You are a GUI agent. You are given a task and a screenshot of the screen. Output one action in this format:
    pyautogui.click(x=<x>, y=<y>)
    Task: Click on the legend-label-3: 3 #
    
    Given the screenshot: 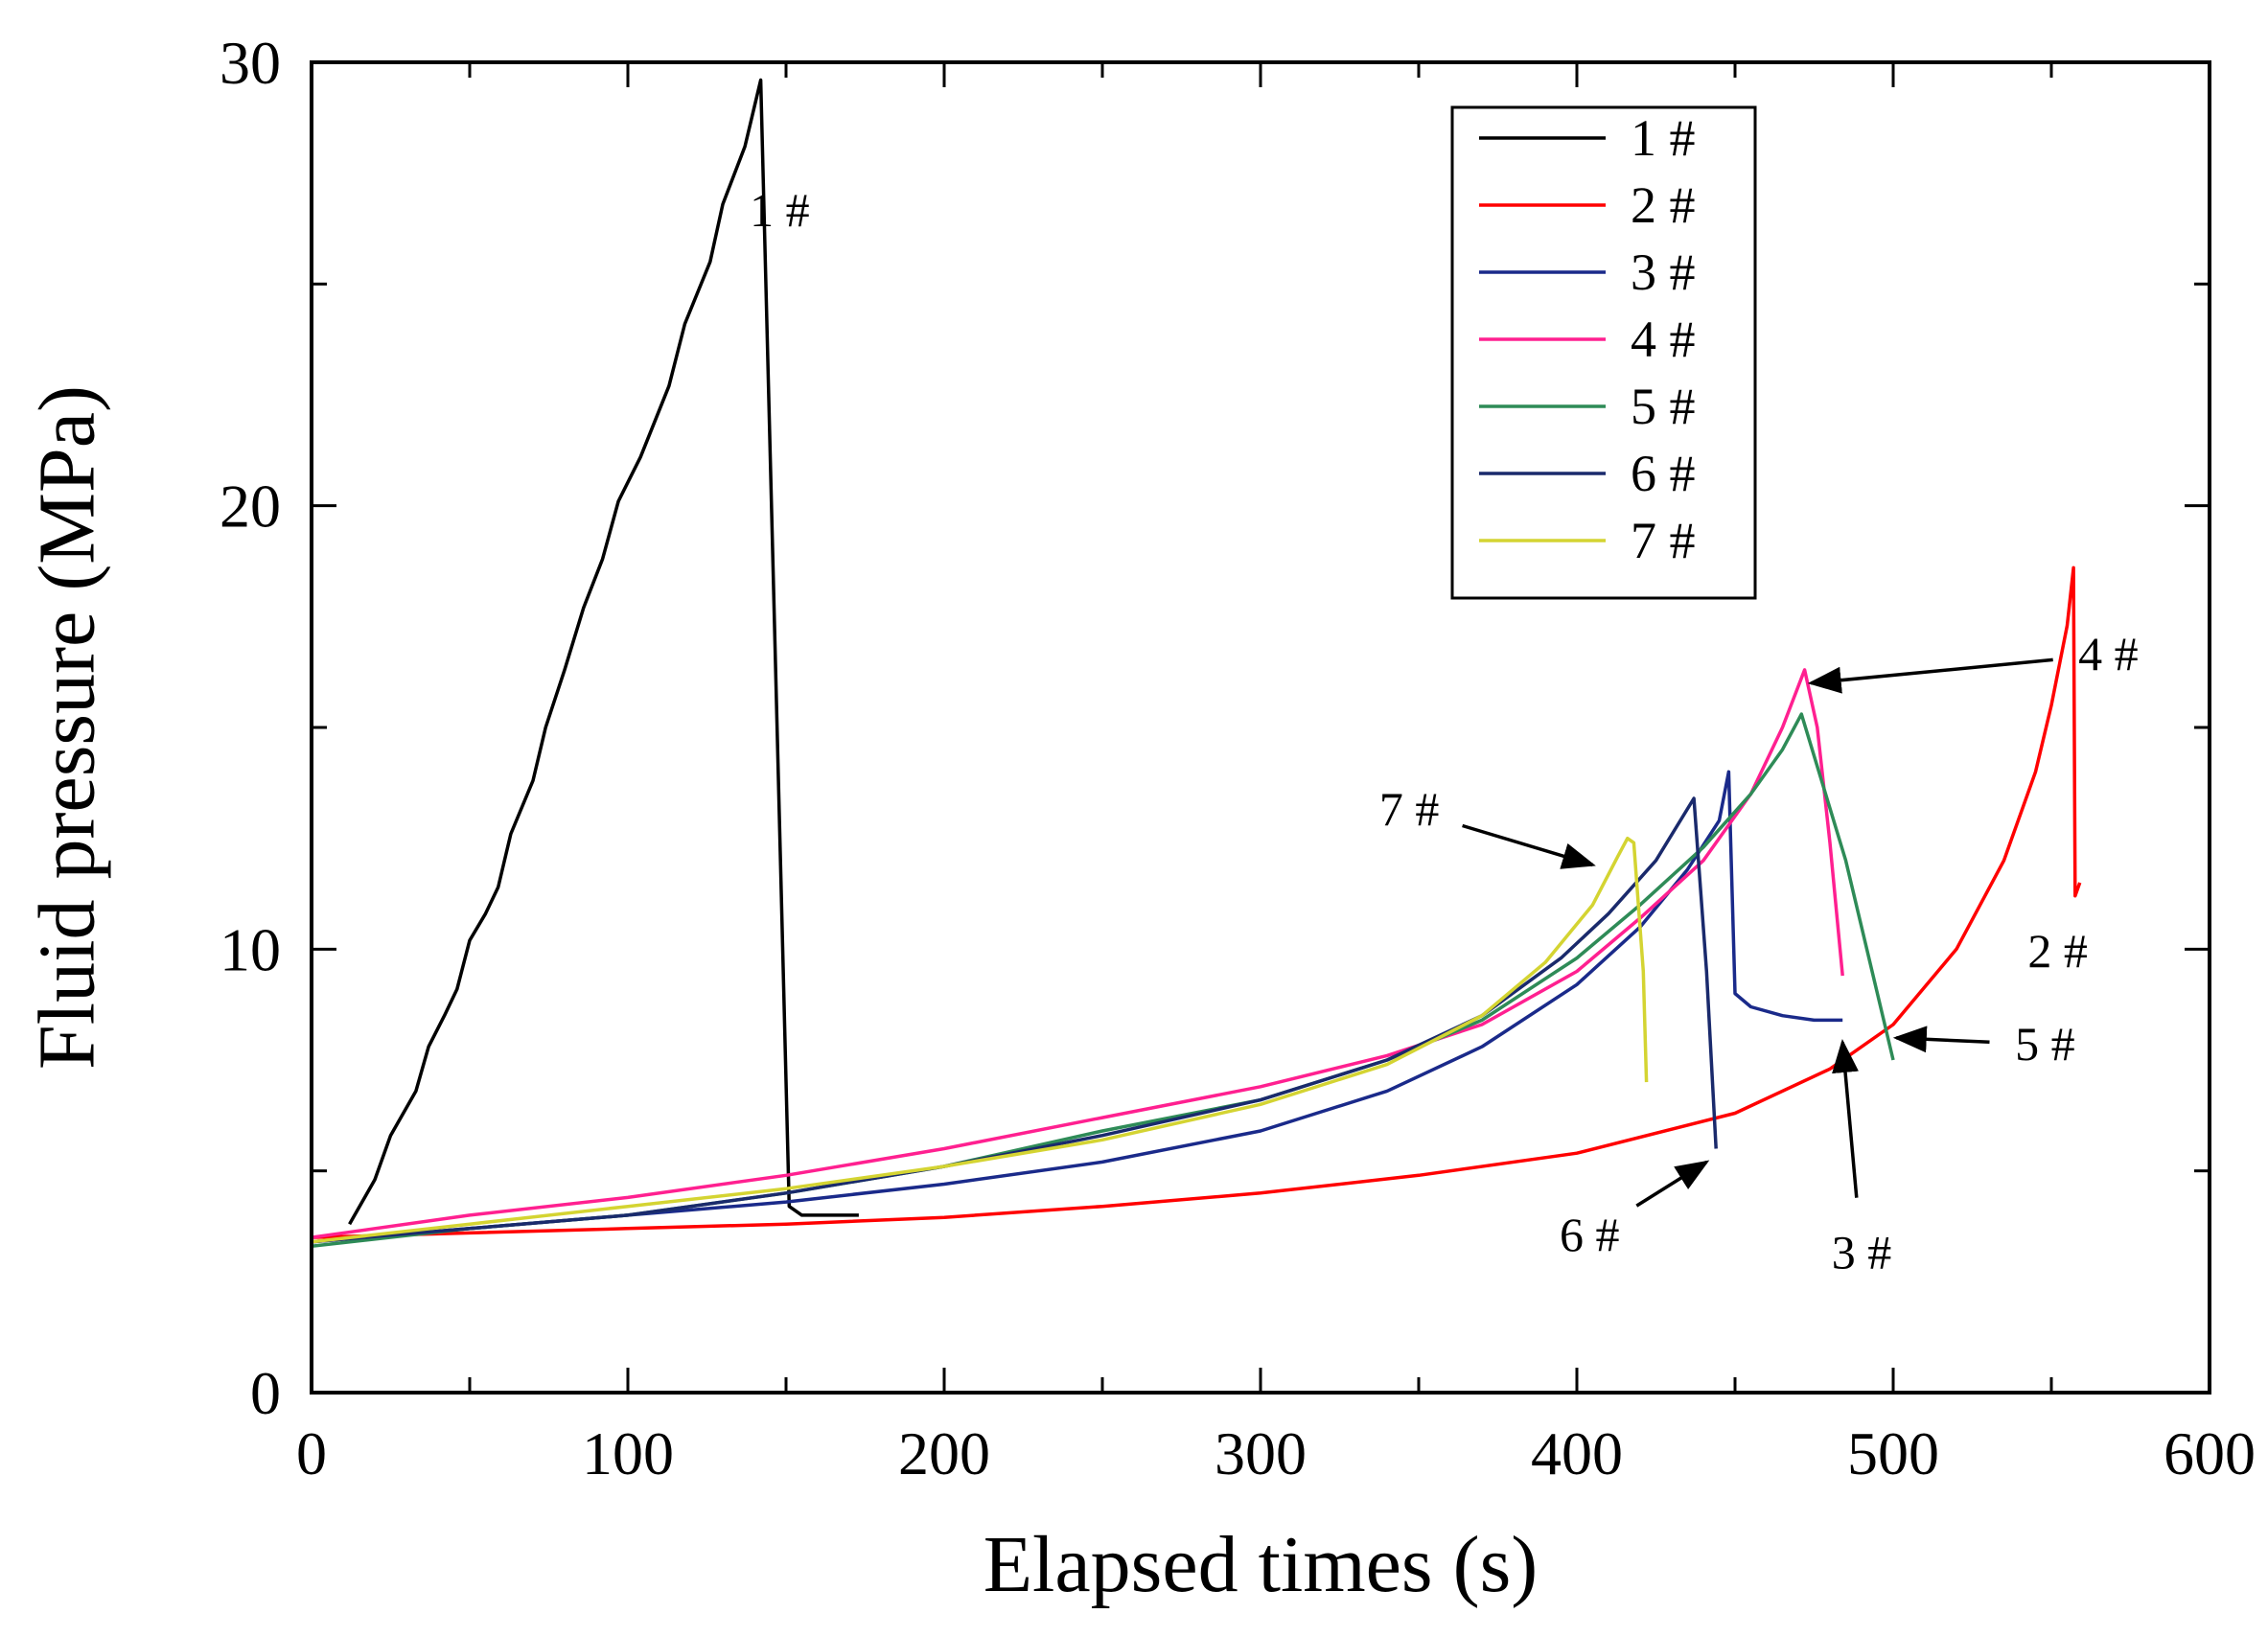 What is the action you would take?
    pyautogui.click(x=1663, y=272)
    